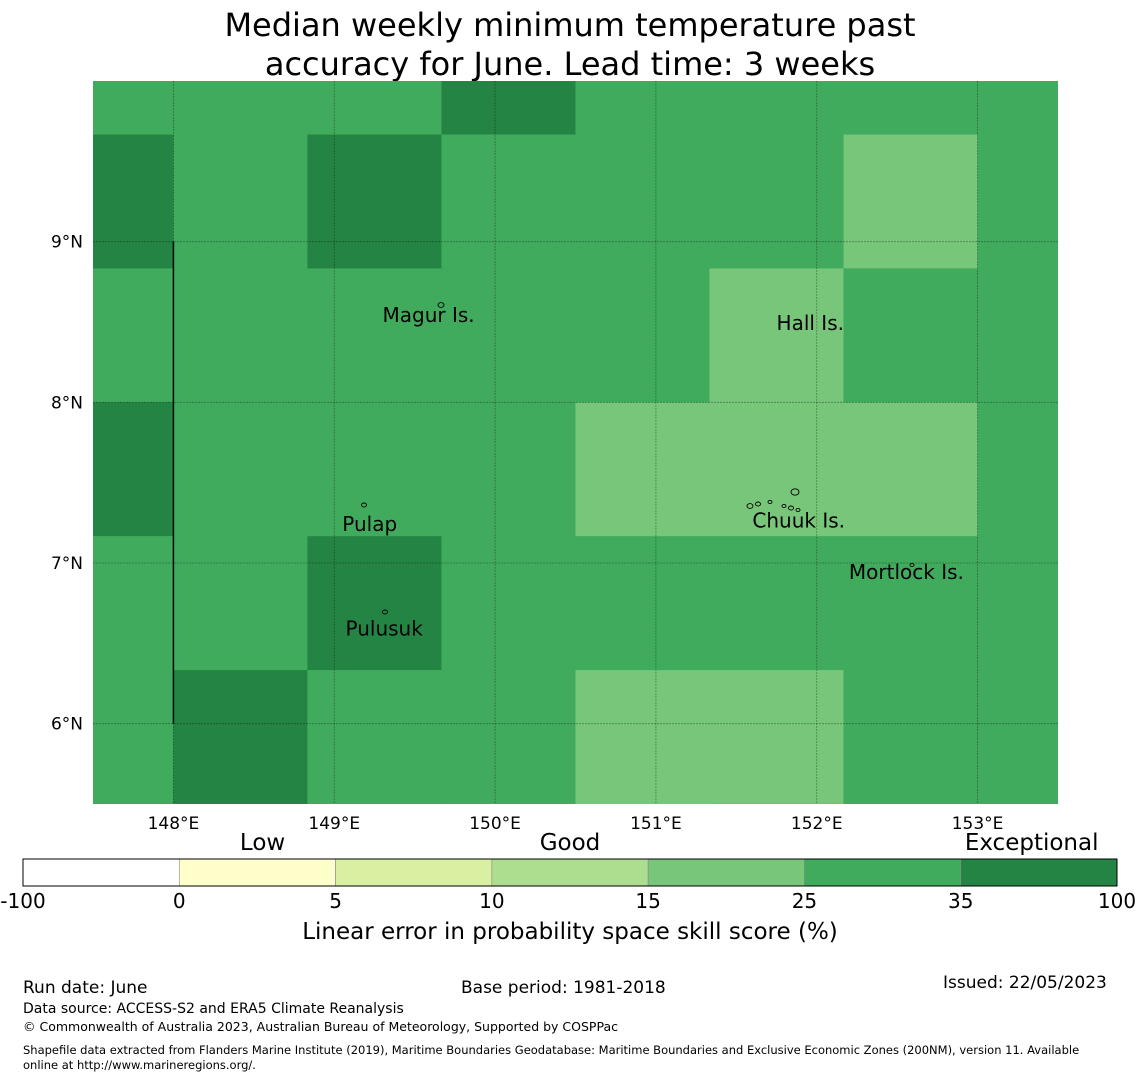 The width and height of the screenshot is (1140, 1080). Describe the element at coordinates (385, 628) in the screenshot. I see `place-label: Pulusuk` at that location.